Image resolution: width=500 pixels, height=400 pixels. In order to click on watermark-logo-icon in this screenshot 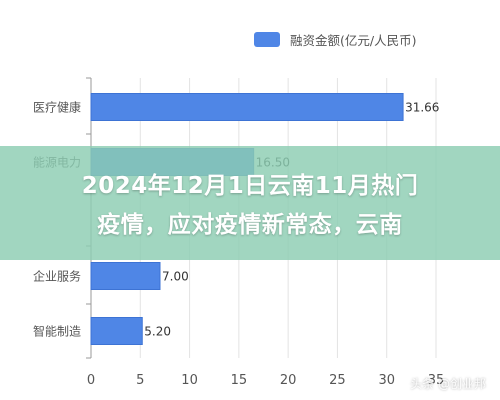, I will do `click(402, 383)`.